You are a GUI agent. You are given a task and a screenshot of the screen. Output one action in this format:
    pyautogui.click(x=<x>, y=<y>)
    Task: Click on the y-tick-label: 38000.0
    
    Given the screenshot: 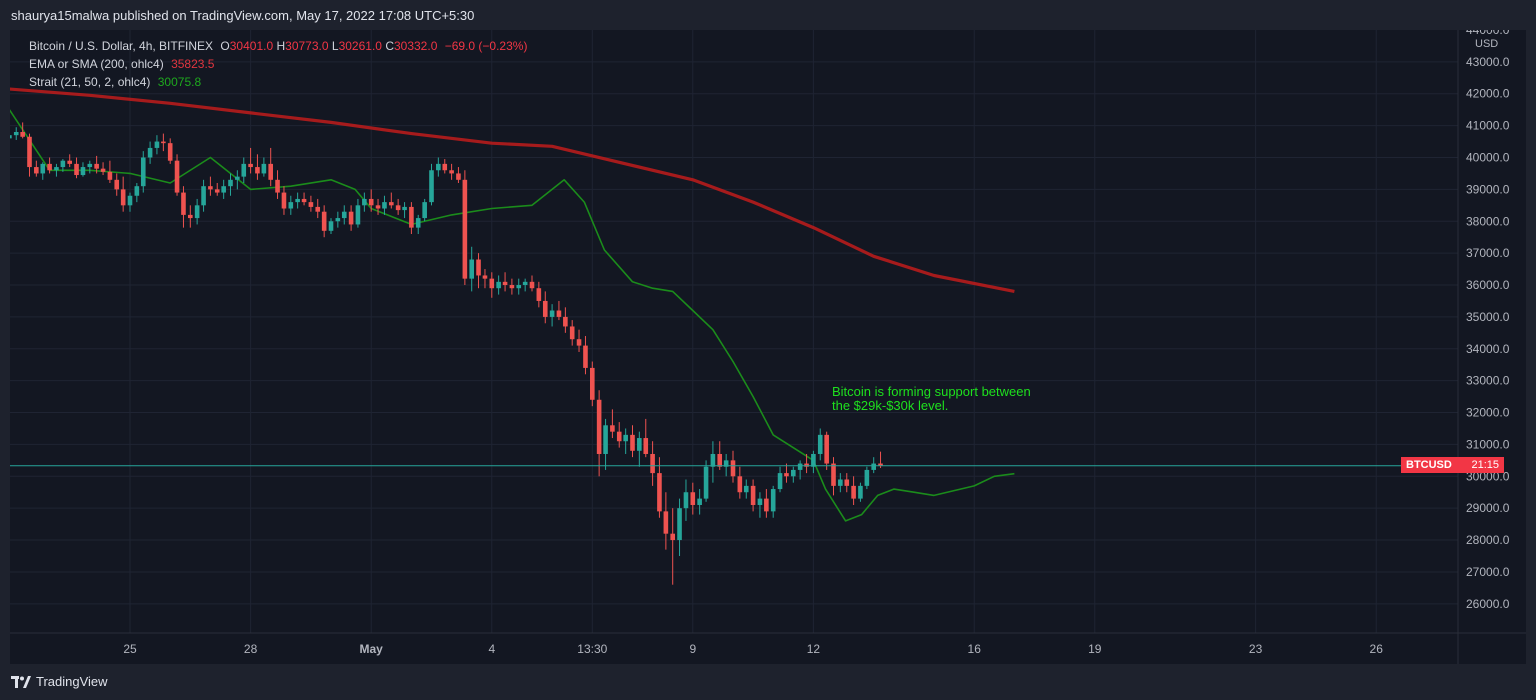 What is the action you would take?
    pyautogui.click(x=1488, y=221)
    